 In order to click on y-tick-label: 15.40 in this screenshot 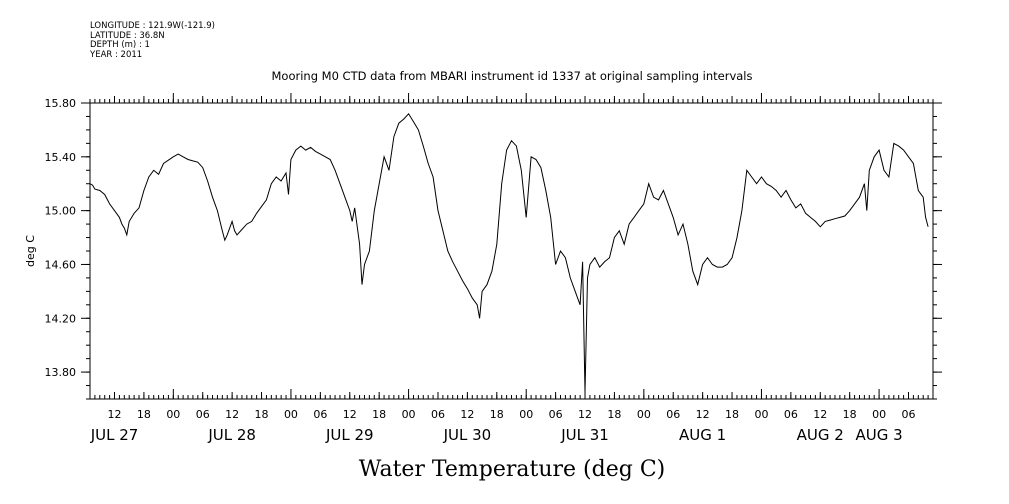, I will do `click(61, 157)`.